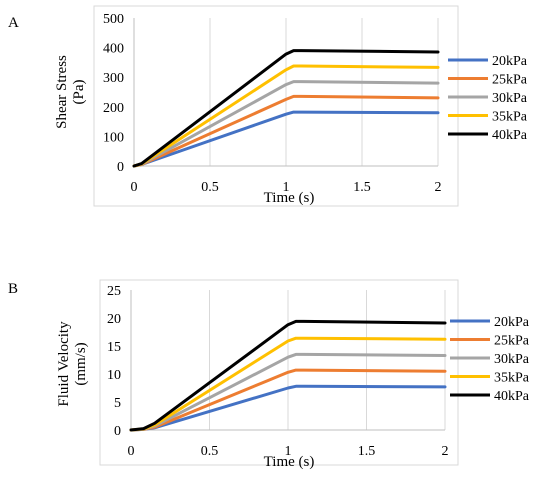 The image size is (550, 479). I want to click on panel-a-y-tick-label: 400, so click(113, 49).